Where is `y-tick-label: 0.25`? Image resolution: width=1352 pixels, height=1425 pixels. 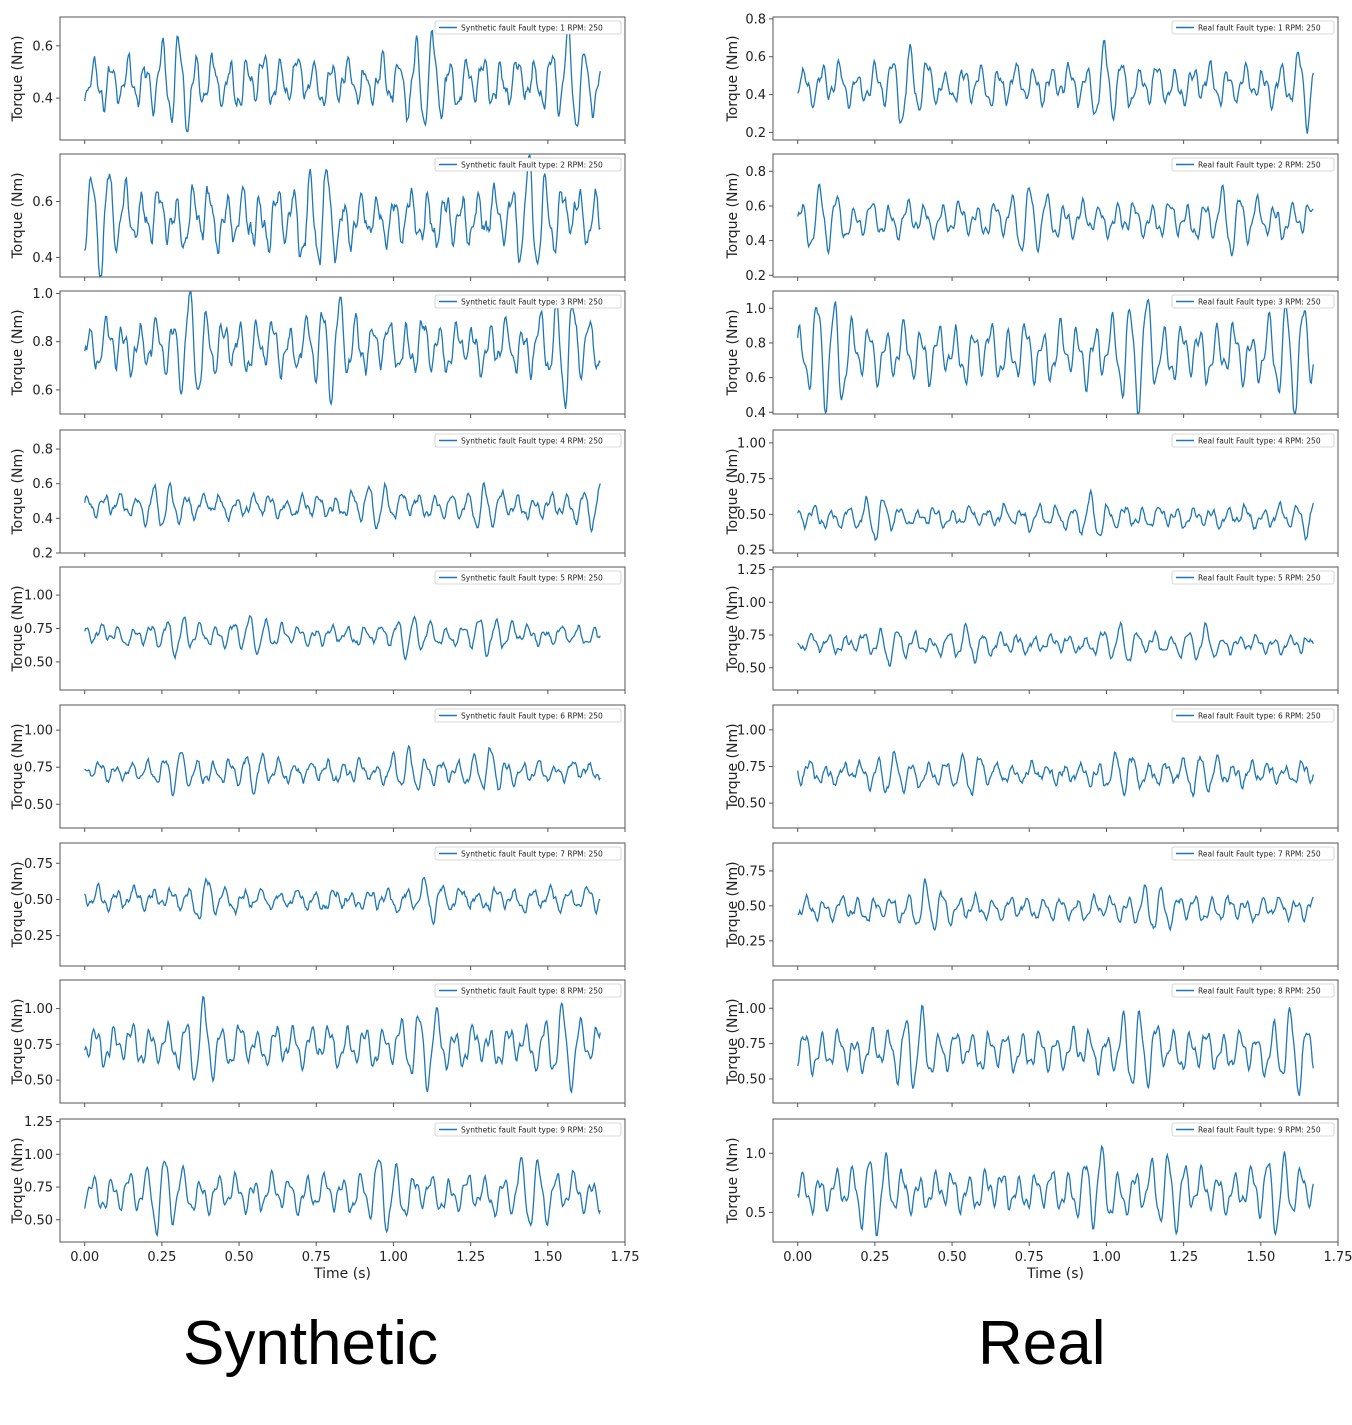
y-tick-label: 0.25 is located at coordinates (38, 936).